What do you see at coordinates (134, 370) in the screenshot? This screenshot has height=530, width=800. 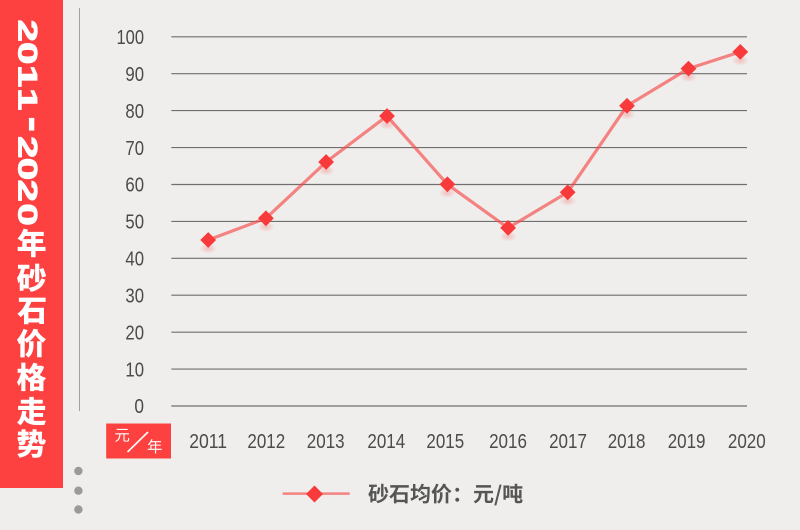 I see `svg-text: 10` at bounding box center [134, 370].